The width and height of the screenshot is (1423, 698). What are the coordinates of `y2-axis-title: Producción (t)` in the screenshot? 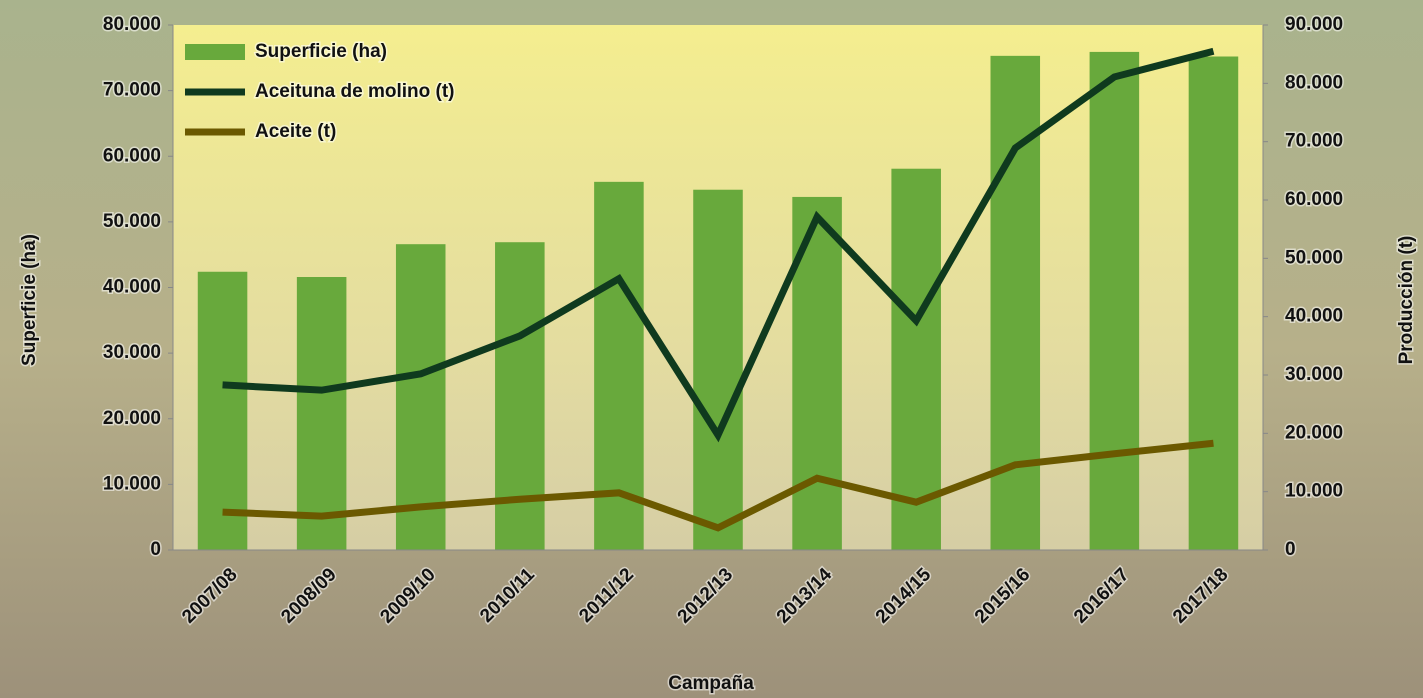 It's located at (1406, 300).